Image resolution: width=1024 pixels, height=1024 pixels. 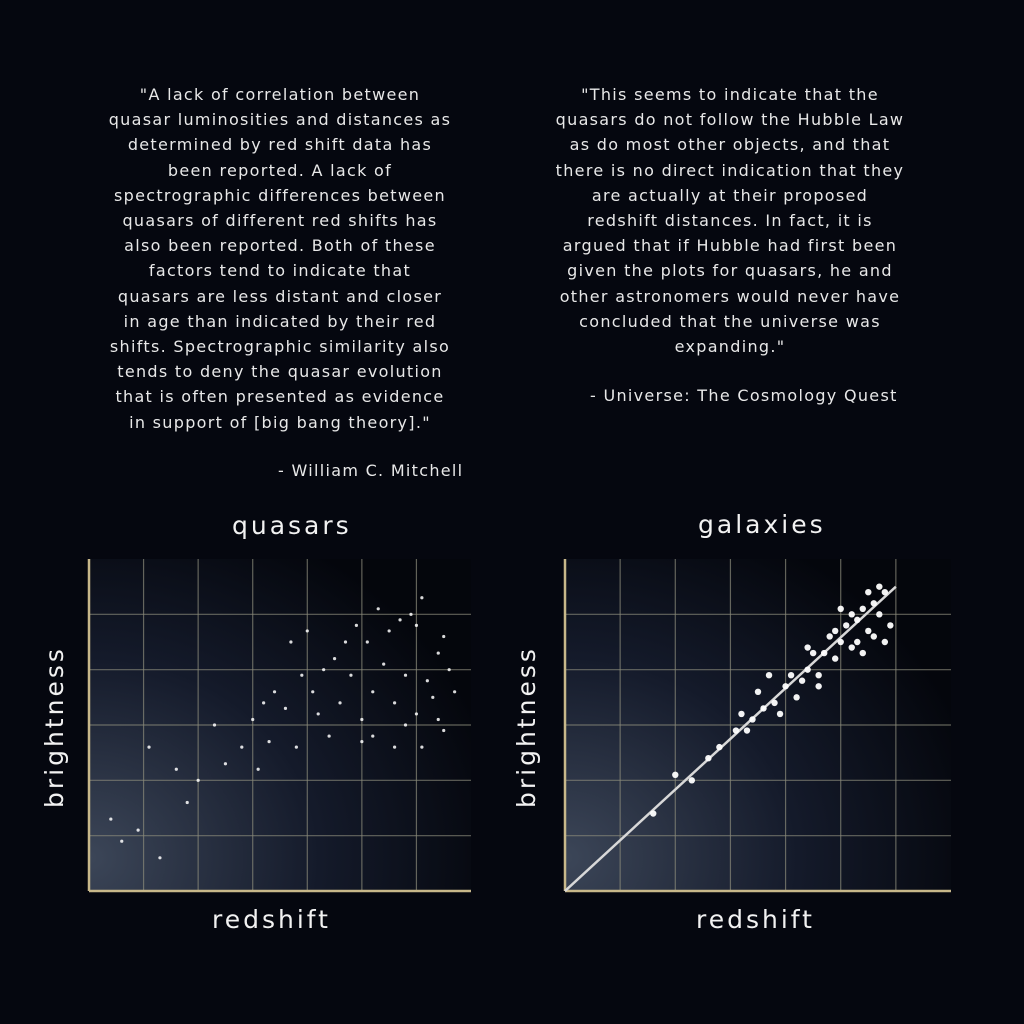 I want to click on quasars-chart-title: quasars, so click(x=292, y=525).